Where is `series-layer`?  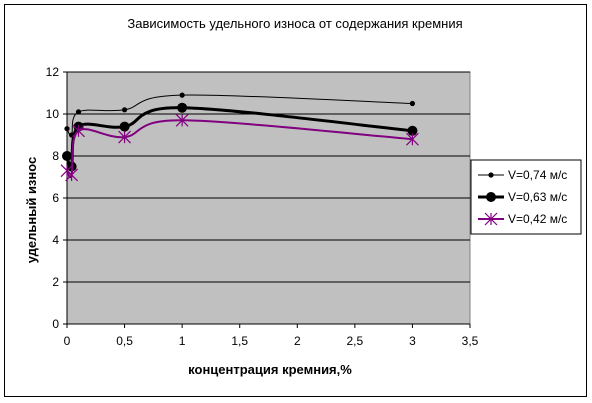 series-layer is located at coordinates (239, 137).